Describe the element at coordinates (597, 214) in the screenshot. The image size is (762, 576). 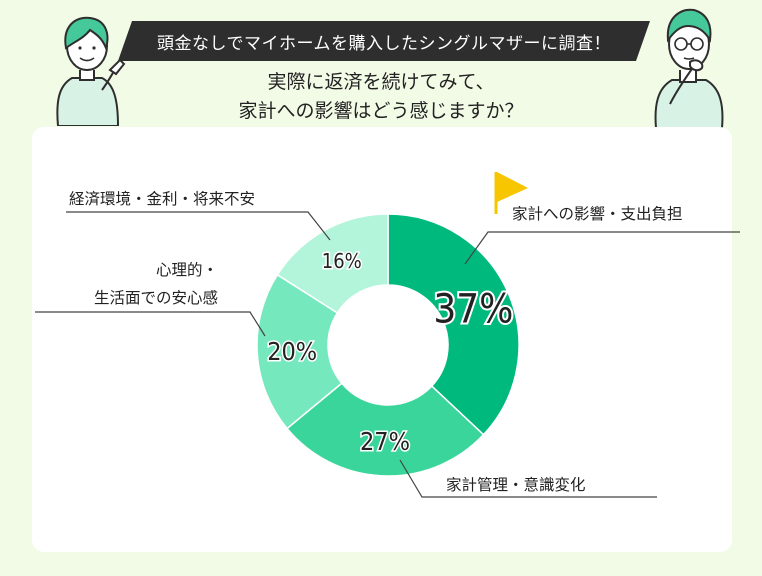
I see `slice-category-label: 家計への影響・支出負担` at that location.